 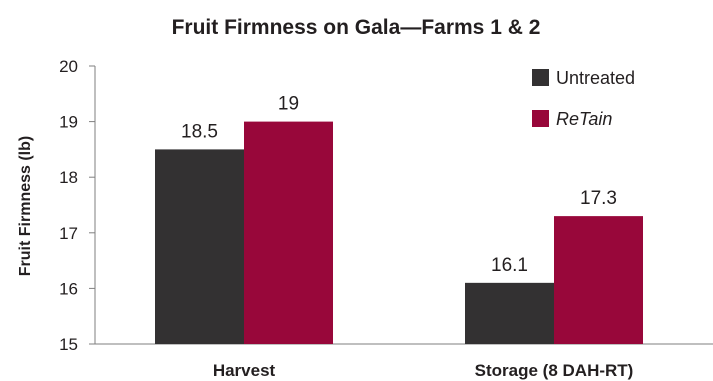 What do you see at coordinates (199, 246) in the screenshot?
I see `bar-untreated-harvest` at bounding box center [199, 246].